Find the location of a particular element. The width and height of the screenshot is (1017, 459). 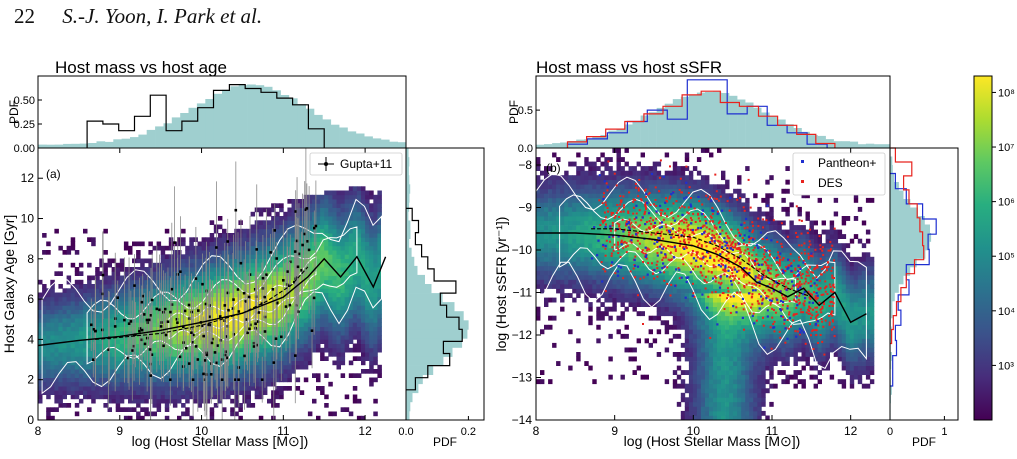

panel-a-top-hist: PDF 0.000.250.50 is located at coordinates (207, 115).